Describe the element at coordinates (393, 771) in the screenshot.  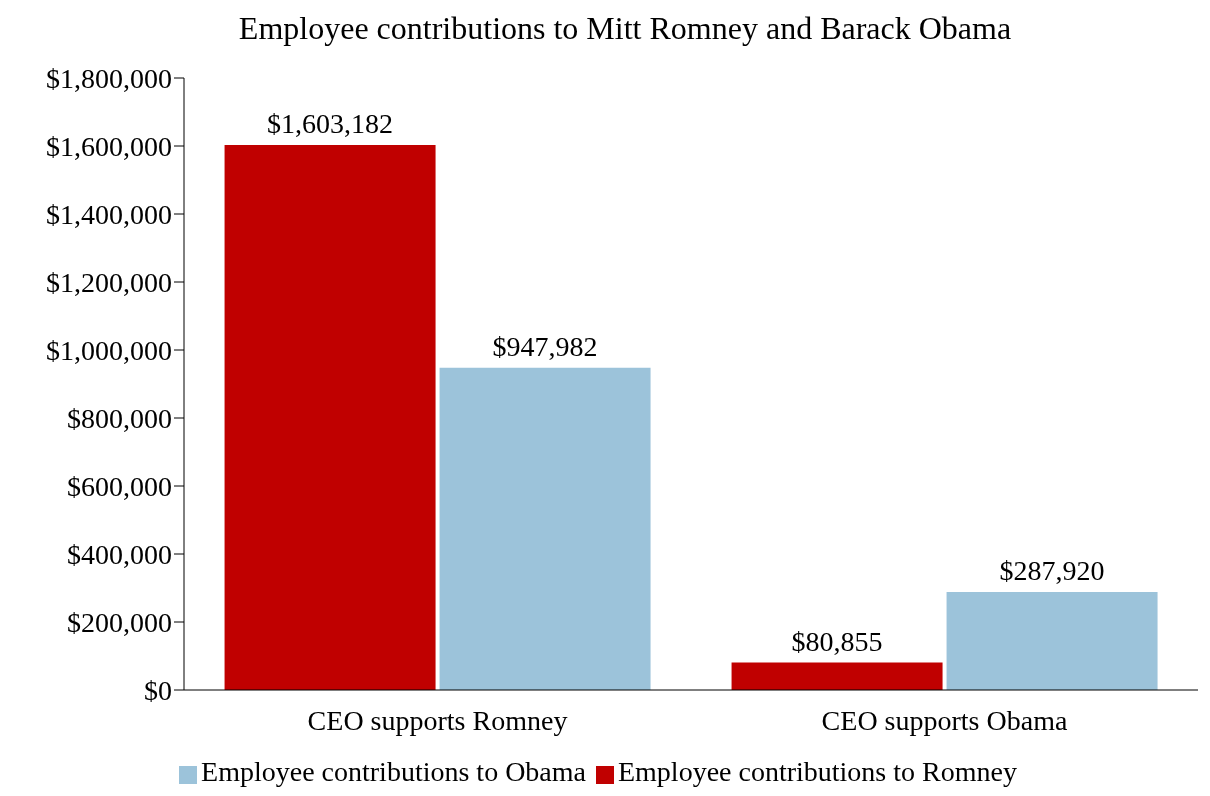
I see `legend-label: Employee contributions to Obama` at that location.